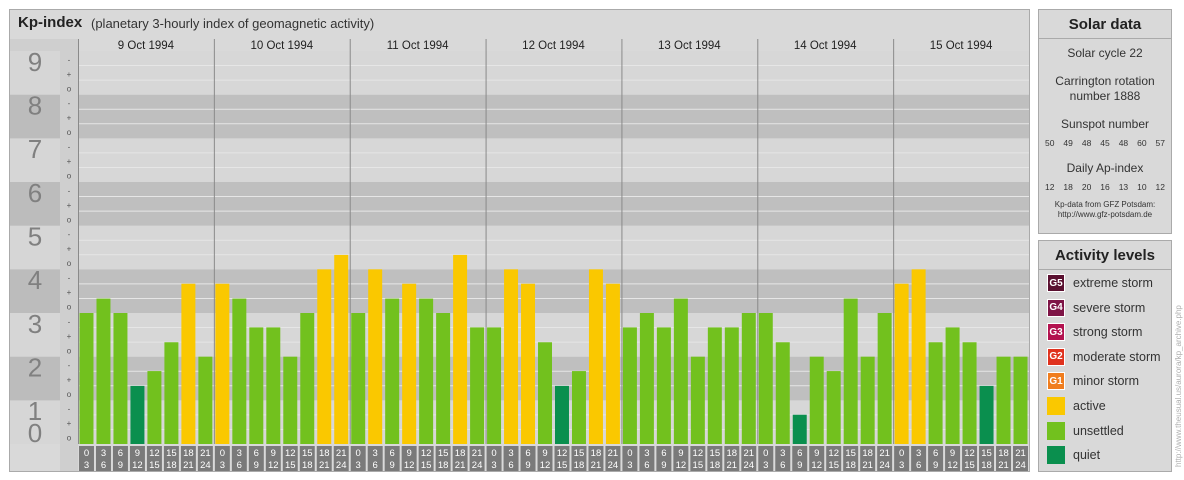 Image resolution: width=1184 pixels, height=480 pixels. What do you see at coordinates (1160, 143) in the screenshot?
I see `sunspot-value-7: 57` at bounding box center [1160, 143].